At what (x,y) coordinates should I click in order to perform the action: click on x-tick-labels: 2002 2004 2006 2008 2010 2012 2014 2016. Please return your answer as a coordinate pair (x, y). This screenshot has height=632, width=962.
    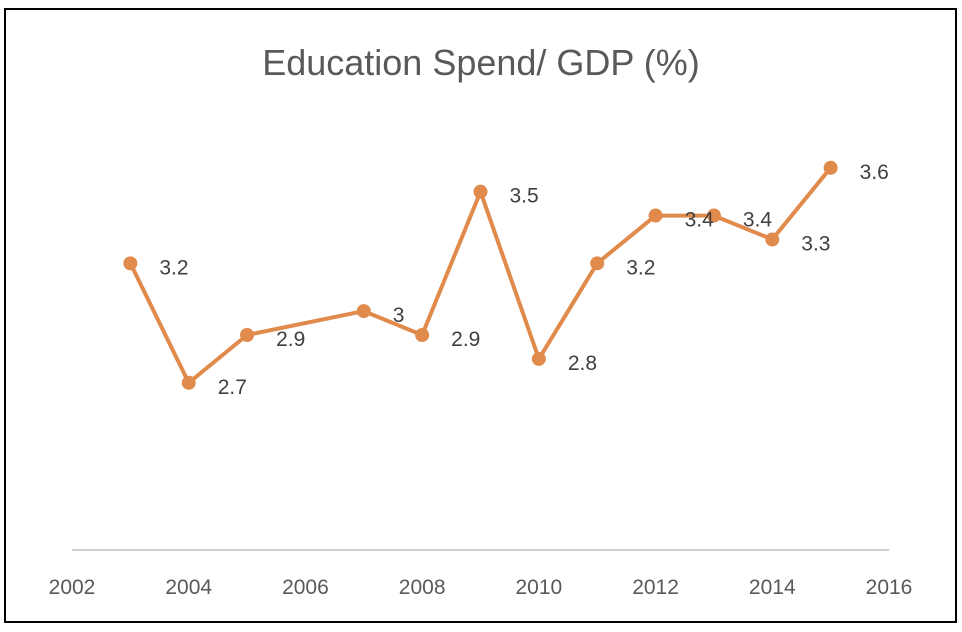
    Looking at the image, I should click on (481, 587).